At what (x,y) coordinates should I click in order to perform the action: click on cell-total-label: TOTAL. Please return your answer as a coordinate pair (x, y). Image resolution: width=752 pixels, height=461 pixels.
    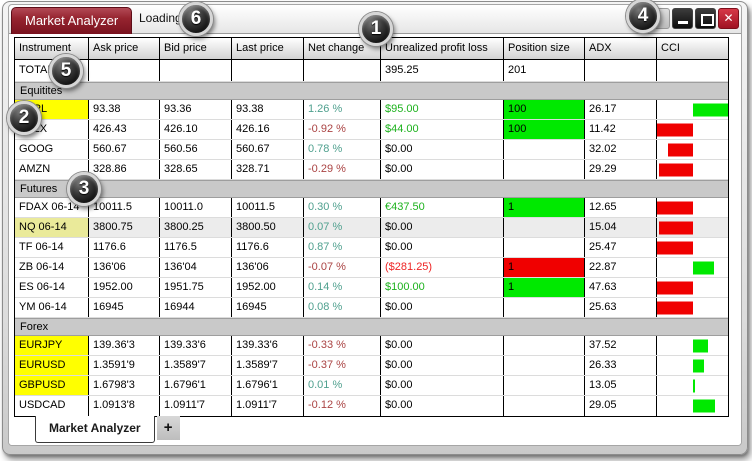
    Looking at the image, I should click on (52, 70).